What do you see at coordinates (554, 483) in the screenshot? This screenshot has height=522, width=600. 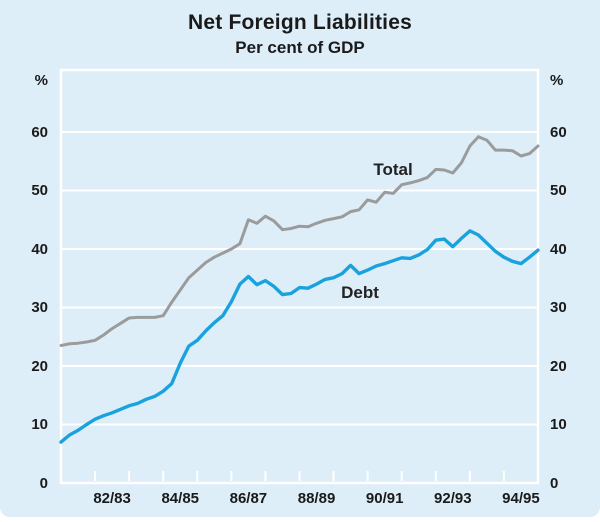 I see `y-axis-label-right-0: 0` at bounding box center [554, 483].